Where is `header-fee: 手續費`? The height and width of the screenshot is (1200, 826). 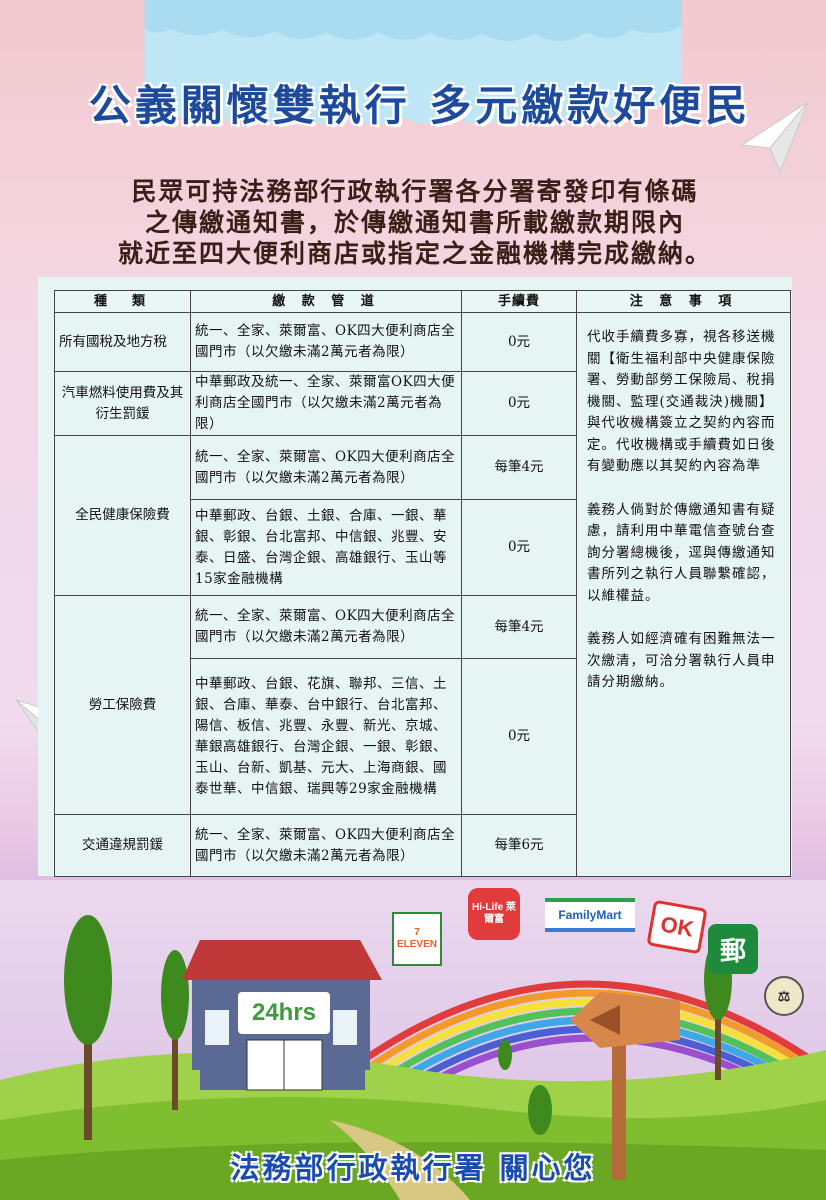
header-fee: 手續費 is located at coordinates (519, 301).